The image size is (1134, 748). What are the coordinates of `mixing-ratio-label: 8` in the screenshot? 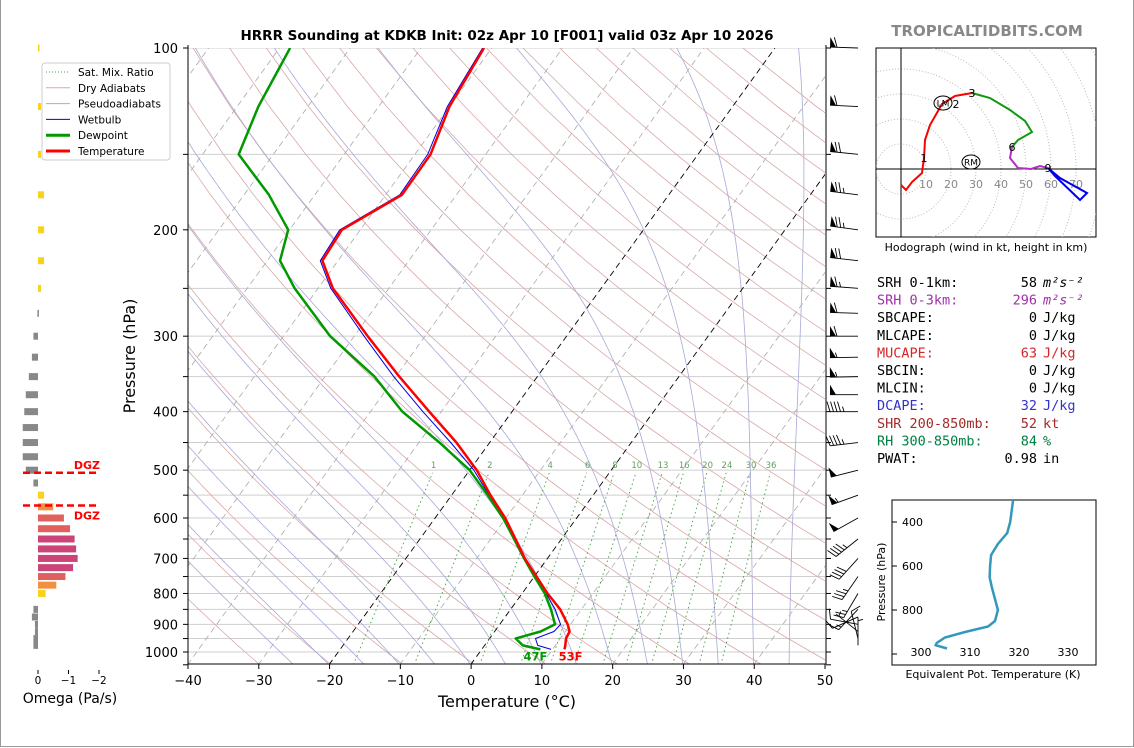 It's located at (614, 466).